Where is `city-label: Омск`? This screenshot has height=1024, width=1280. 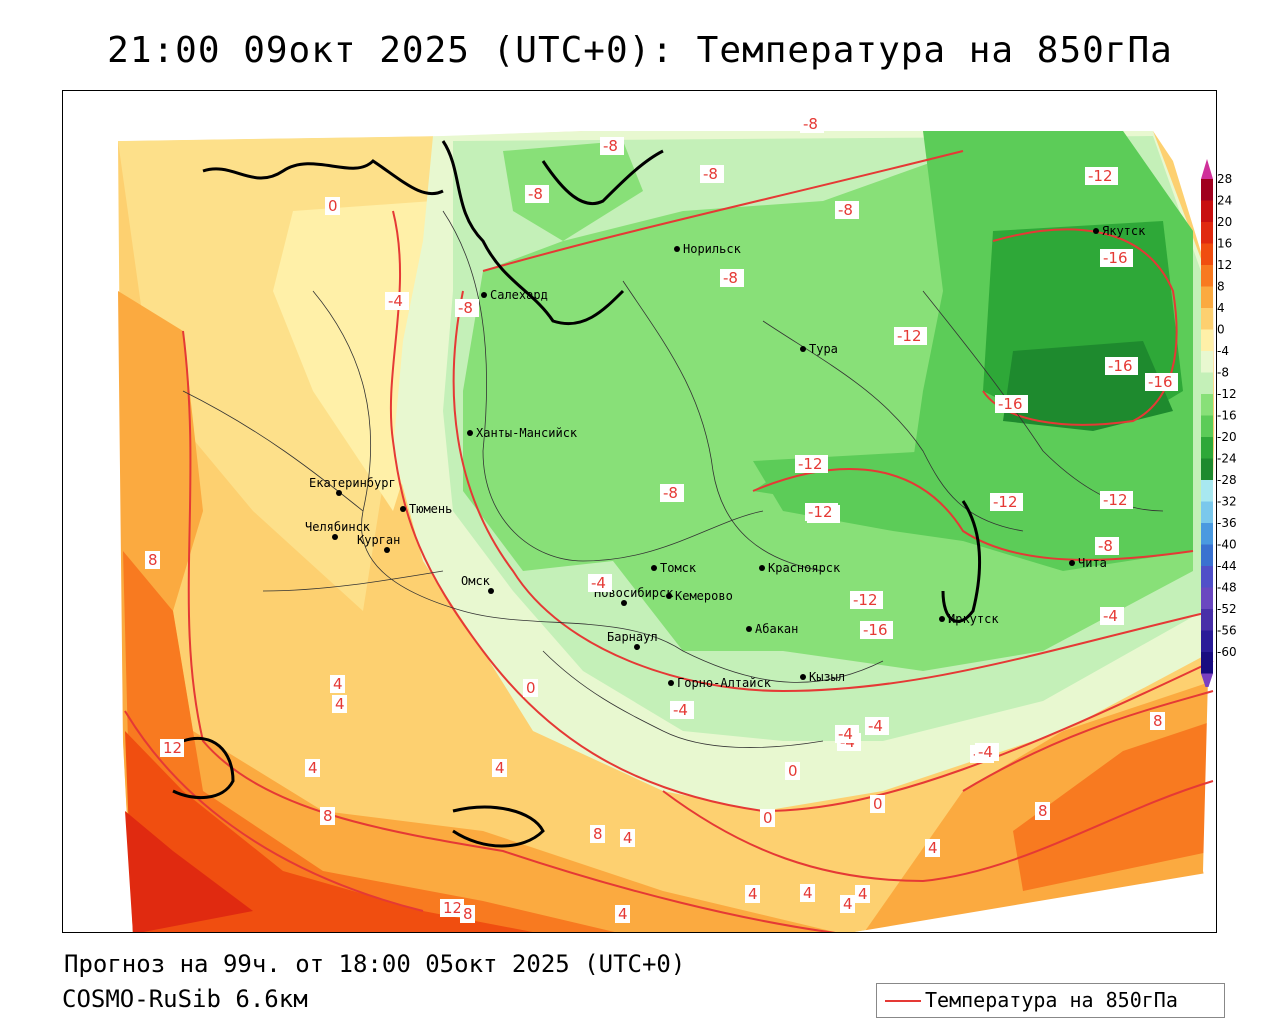
city-label: Омск is located at coordinates (476, 581).